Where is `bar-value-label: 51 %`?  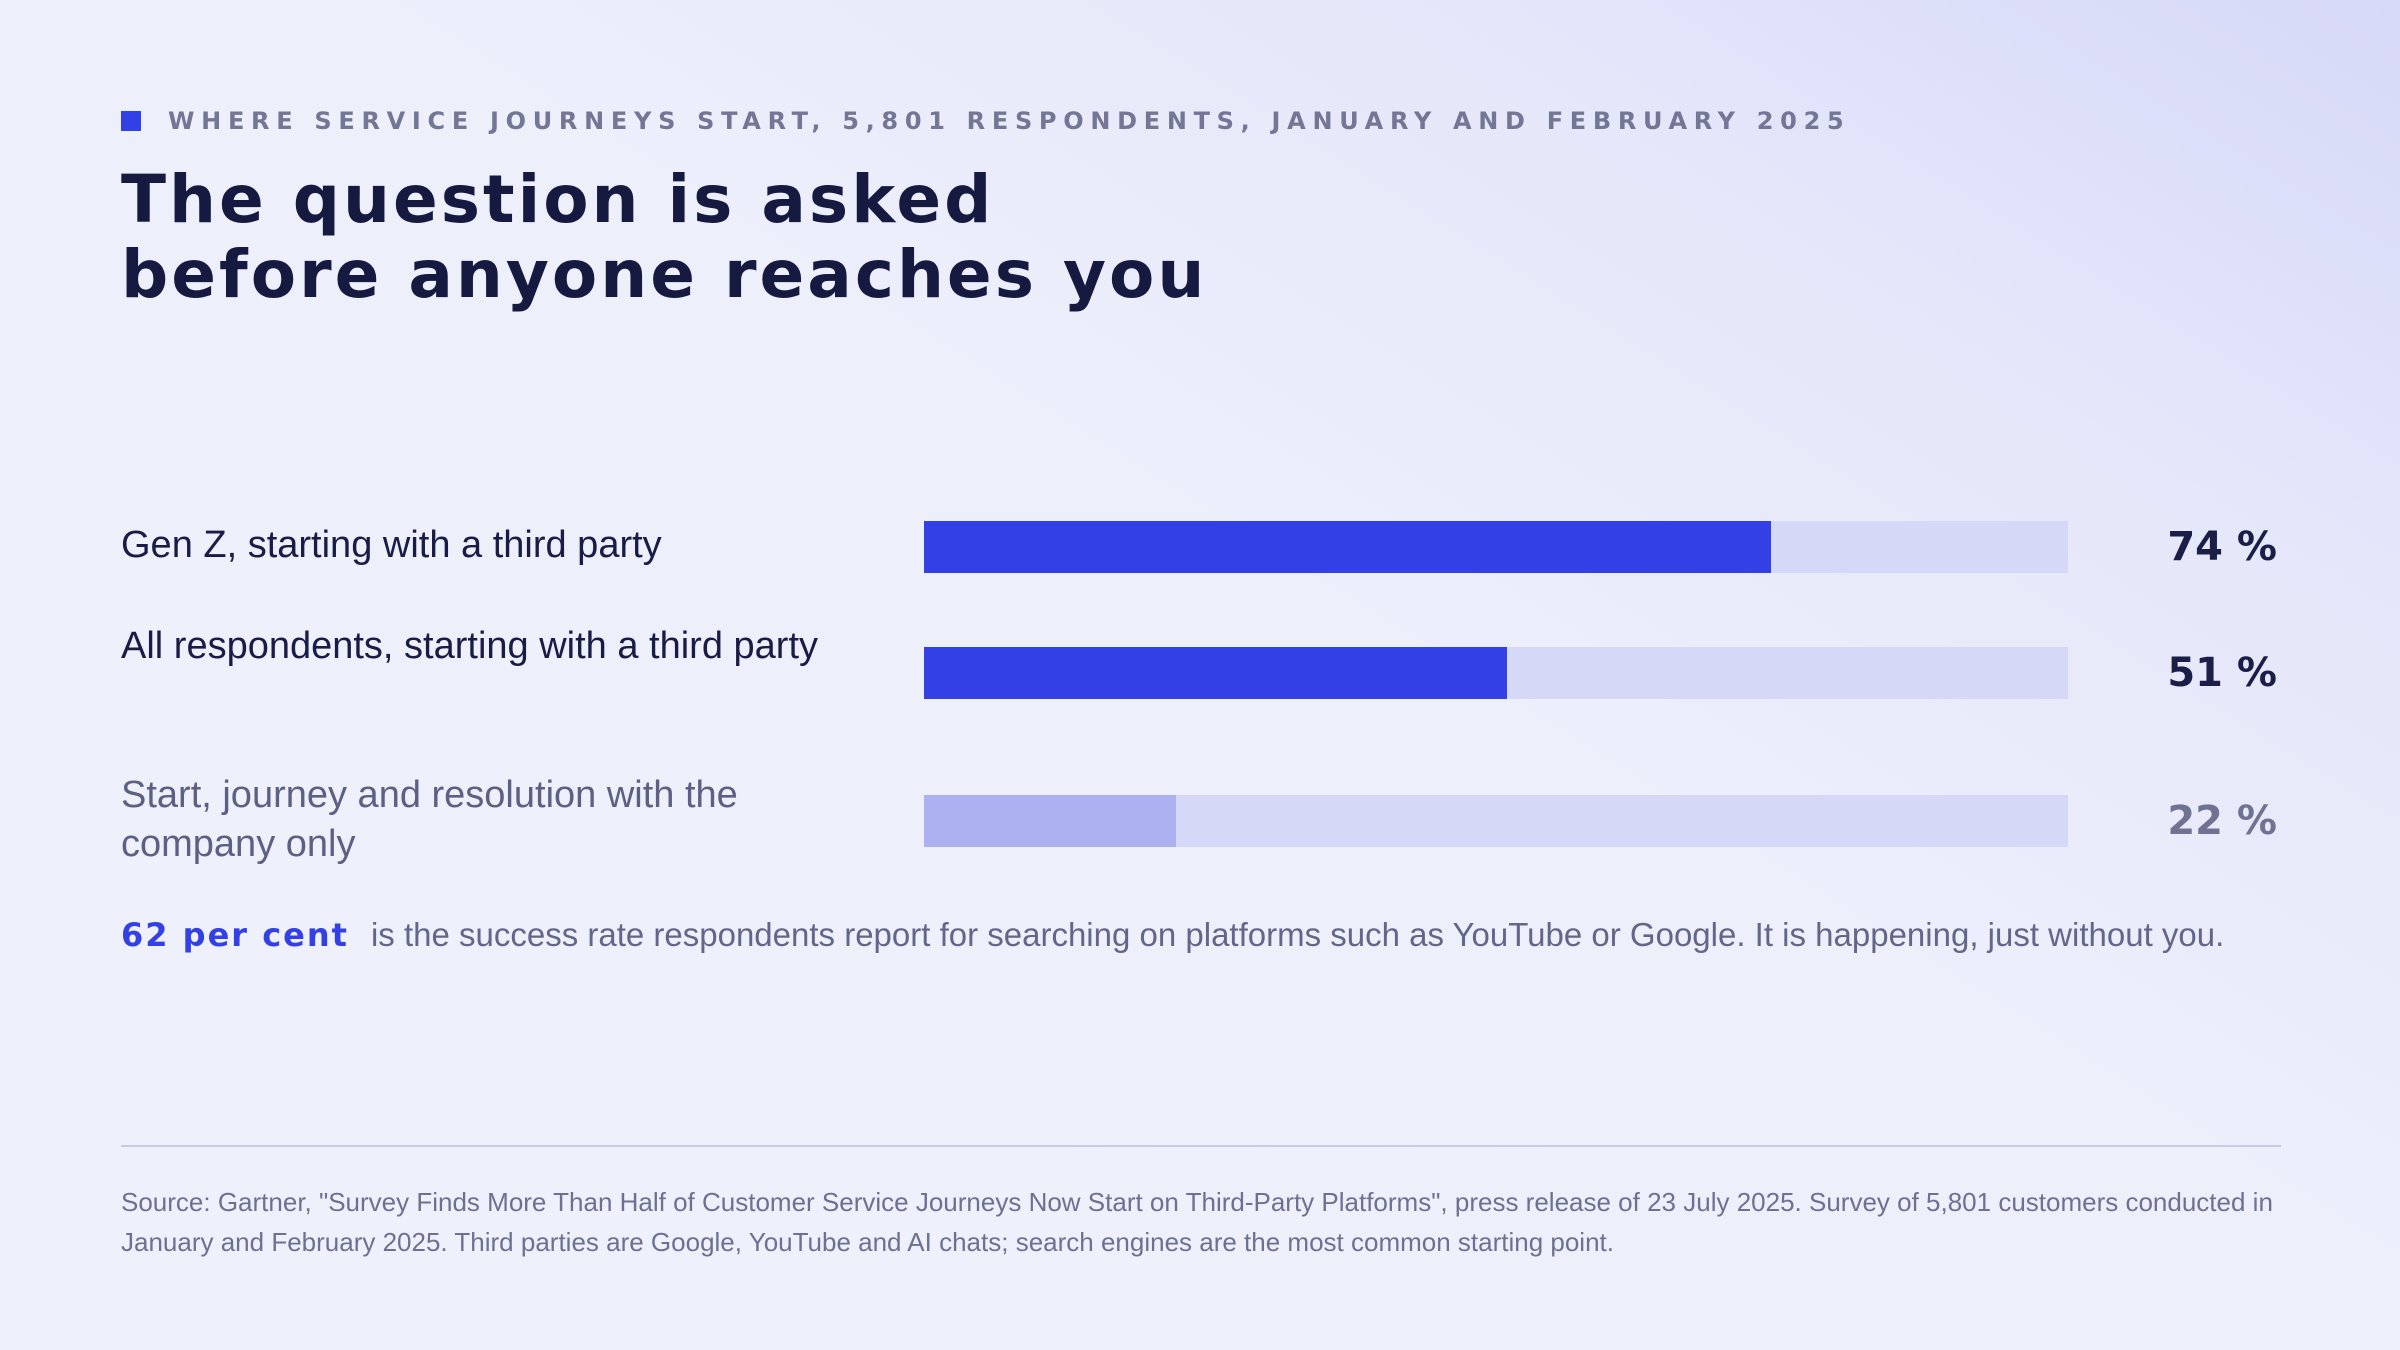
bar-value-label: 51 % is located at coordinates (2222, 673).